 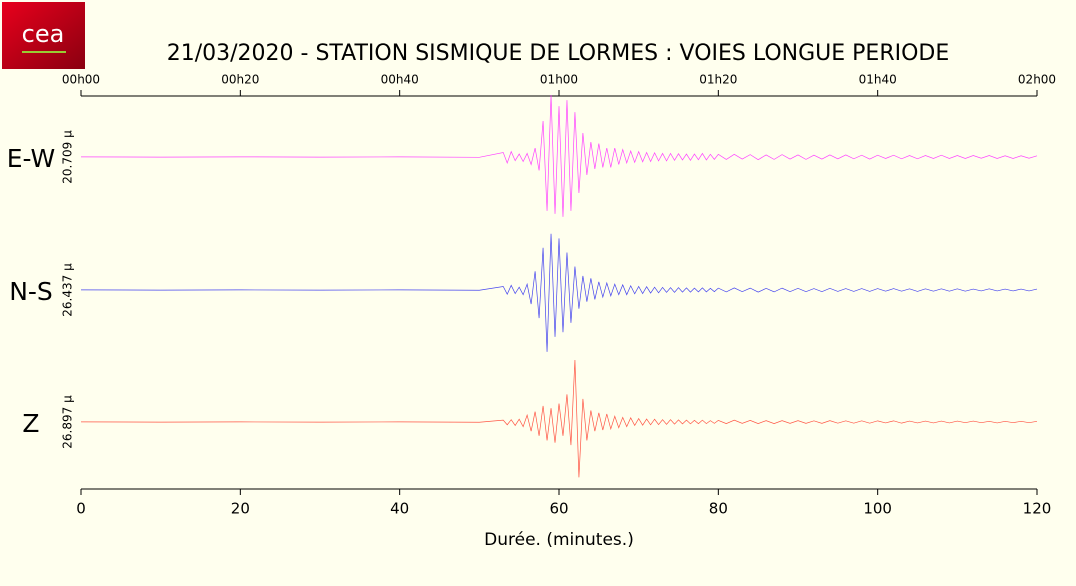 I want to click on logo-box, so click(x=43, y=35).